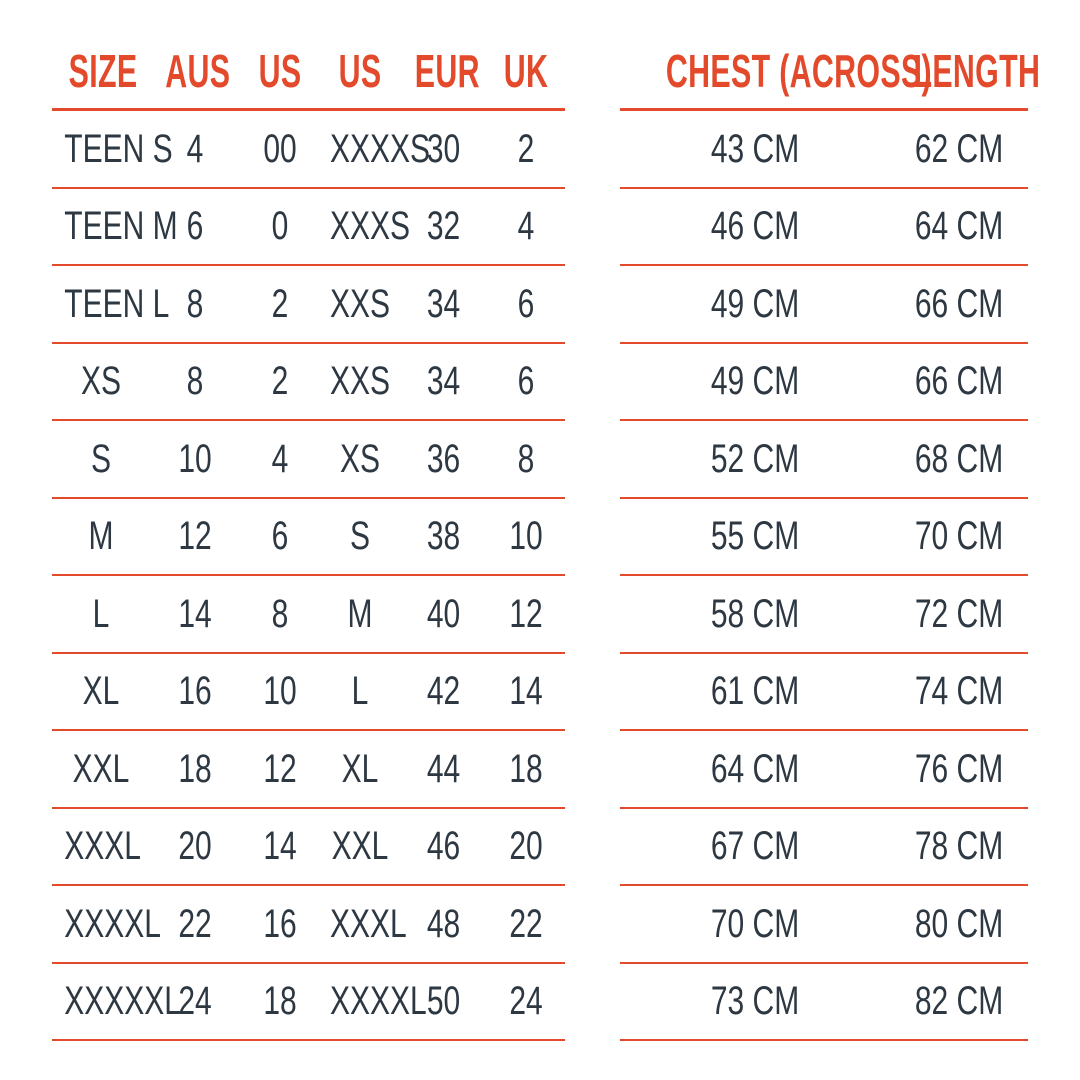 The image size is (1080, 1080). Describe the element at coordinates (378, 1001) in the screenshot. I see `us2-cell: XXXXL` at that location.